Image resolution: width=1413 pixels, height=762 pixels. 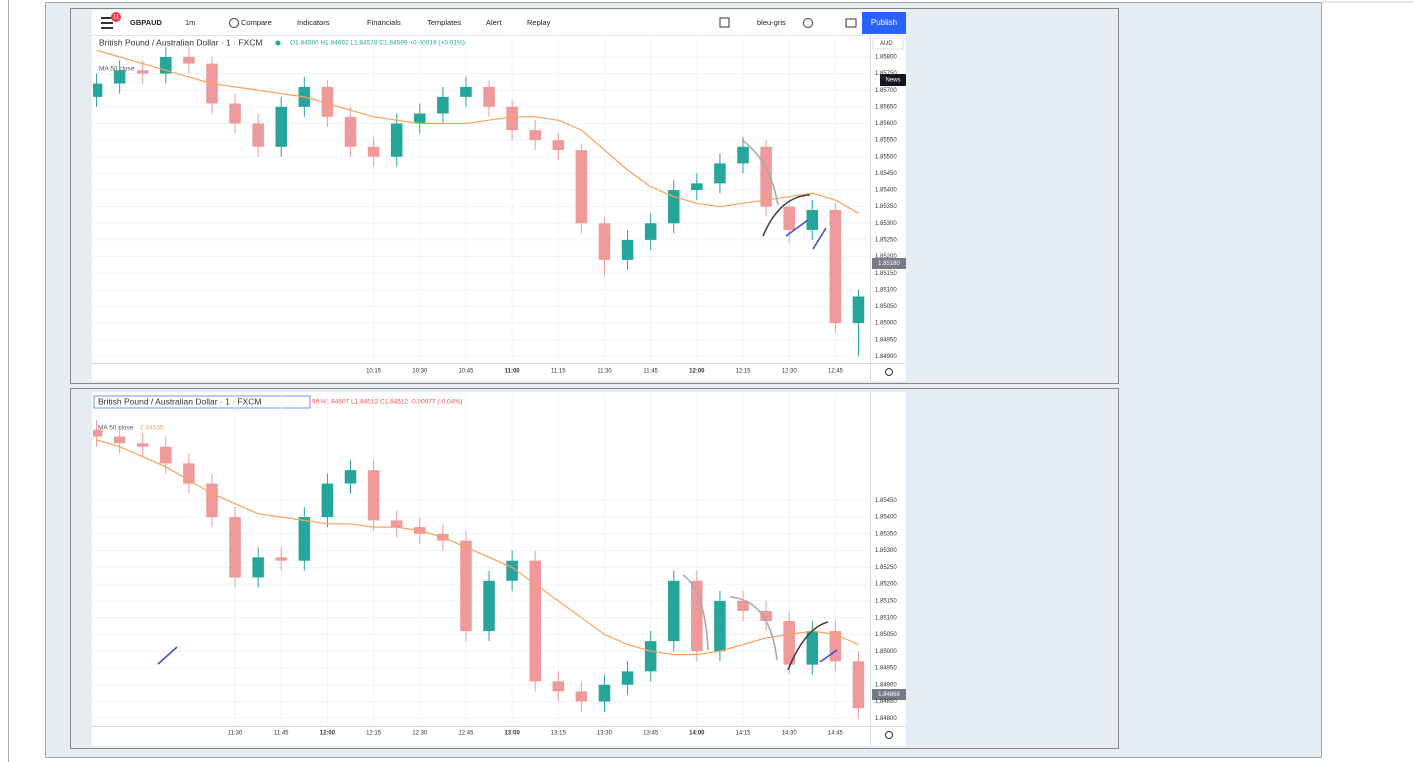 What do you see at coordinates (466, 372) in the screenshot?
I see `x-tick-label: 10:45` at bounding box center [466, 372].